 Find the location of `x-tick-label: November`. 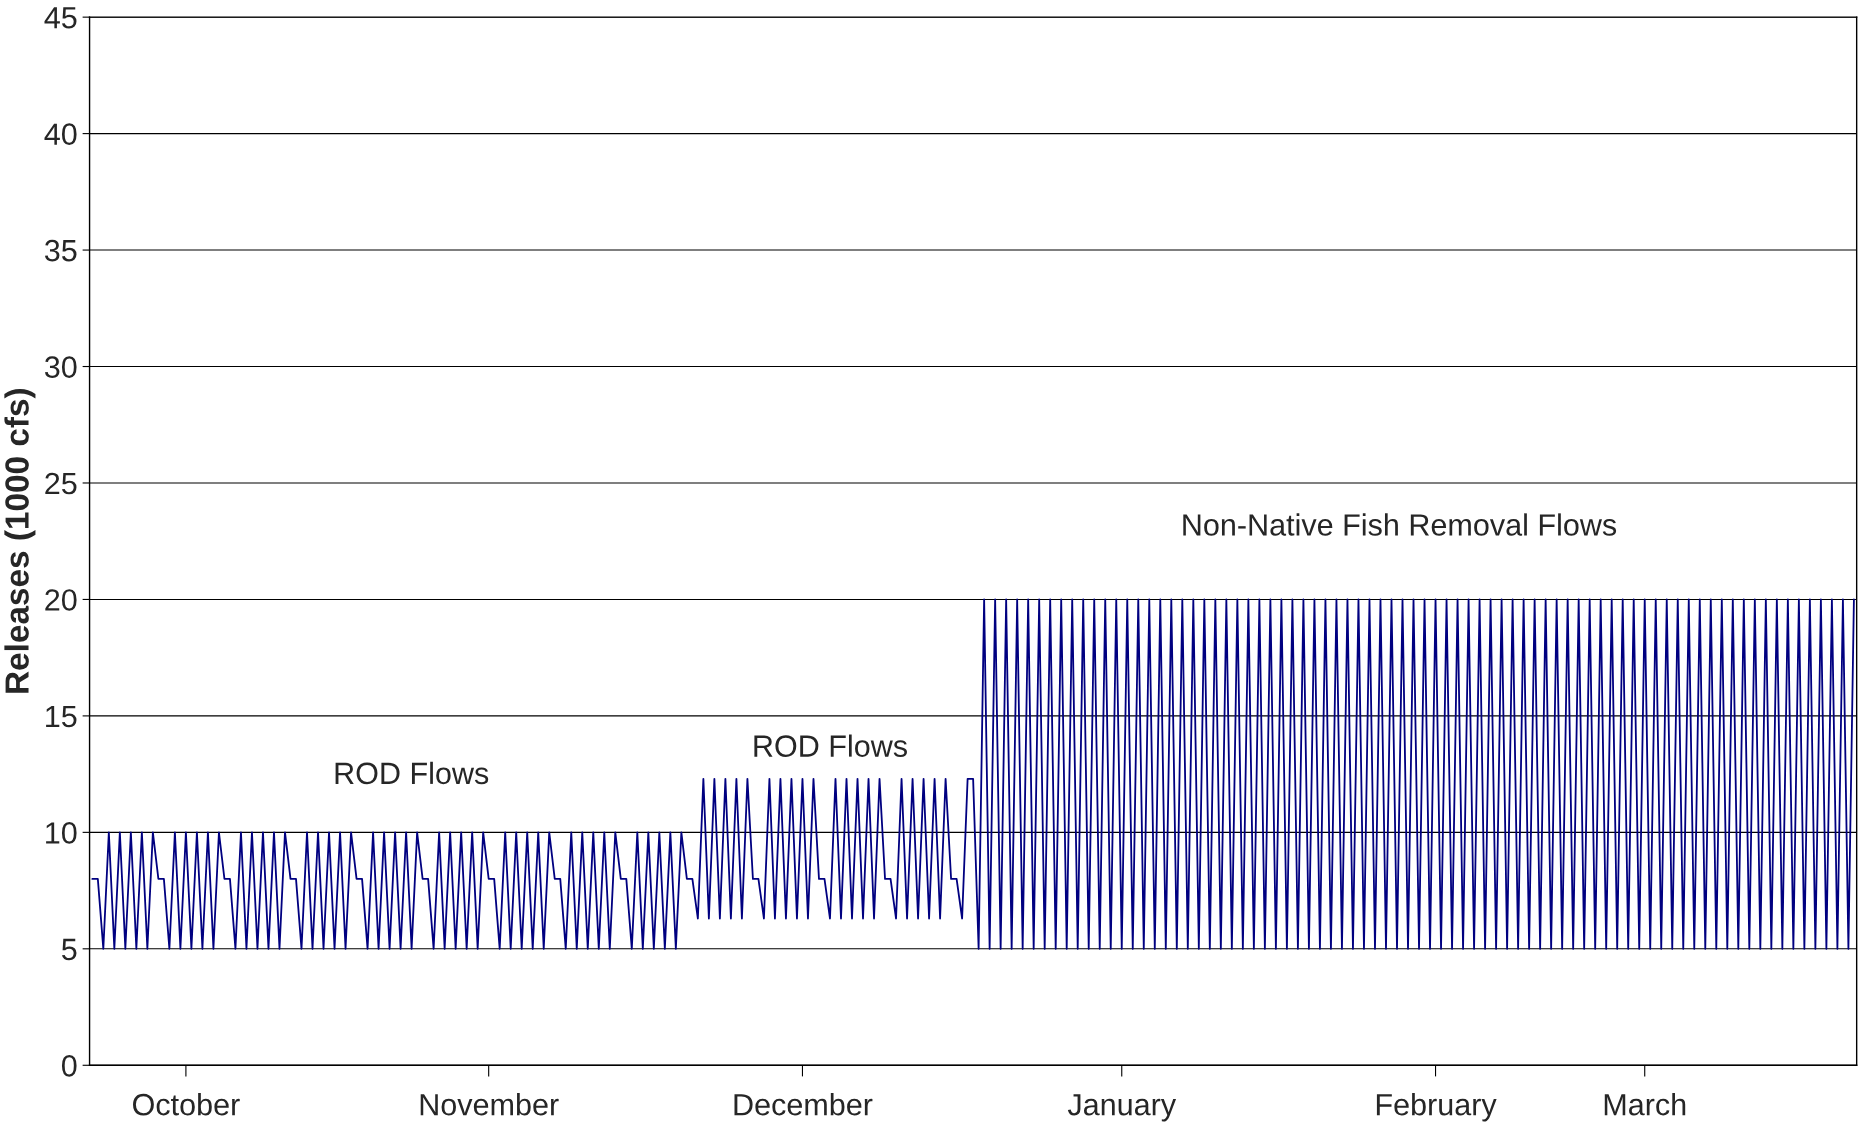

x-tick-label: November is located at coordinates (489, 1104).